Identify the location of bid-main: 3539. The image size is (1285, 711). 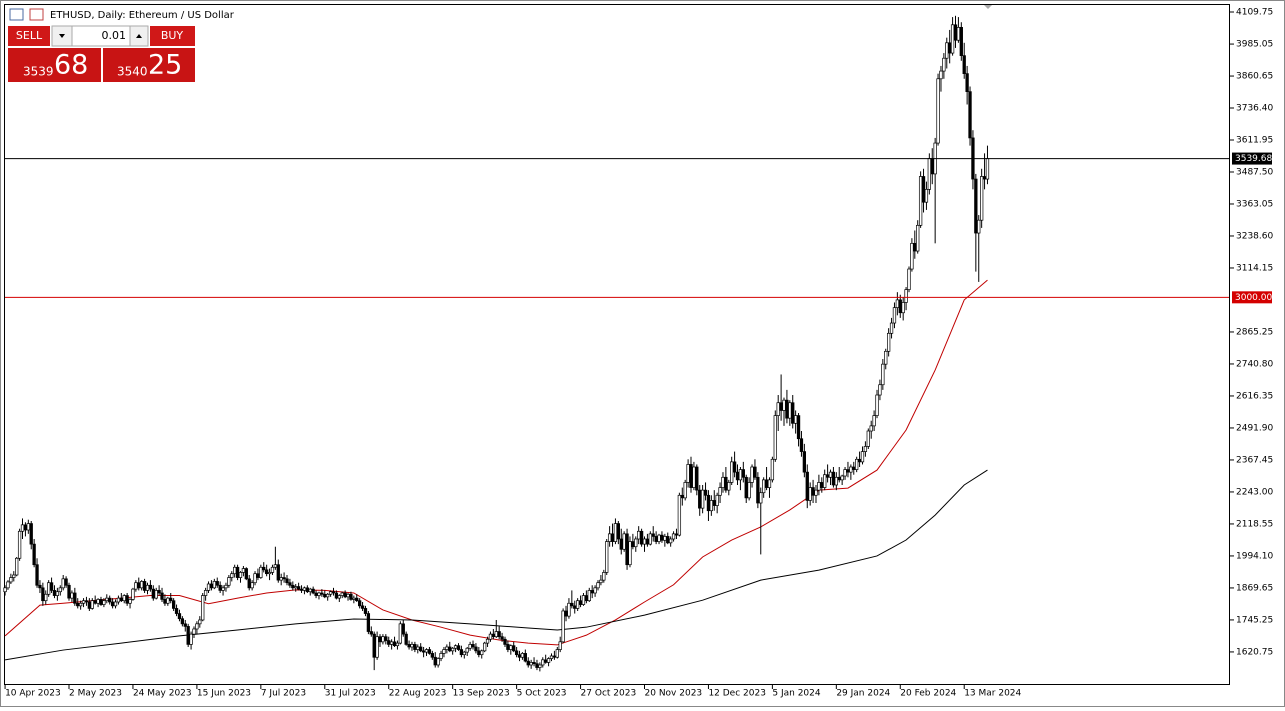
(38, 72).